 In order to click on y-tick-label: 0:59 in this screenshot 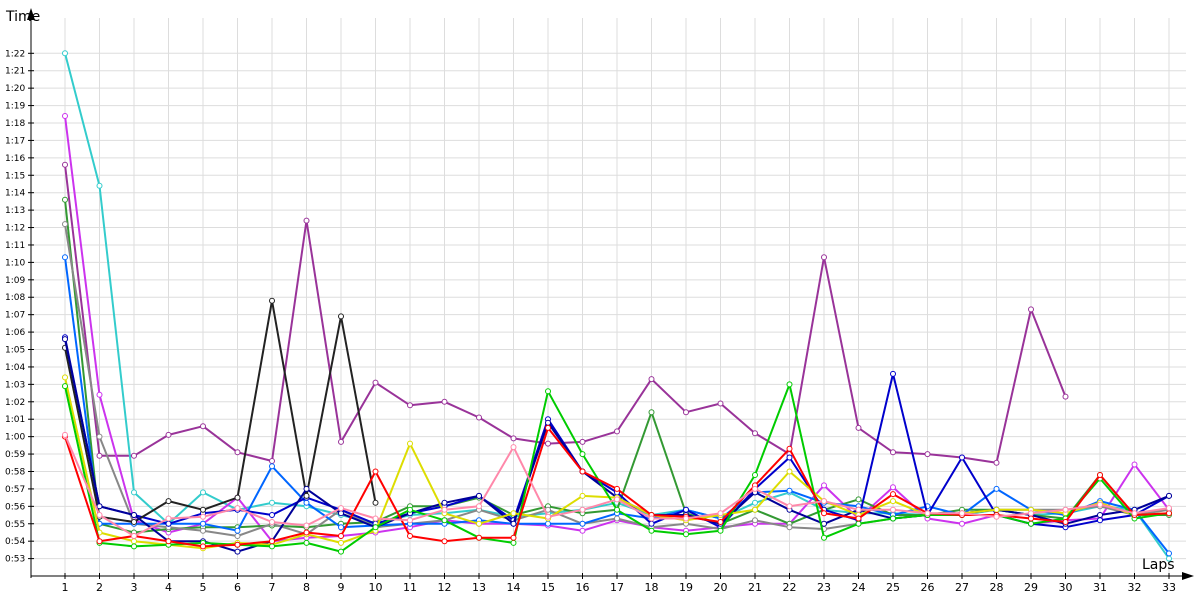, I will do `click(15, 455)`.